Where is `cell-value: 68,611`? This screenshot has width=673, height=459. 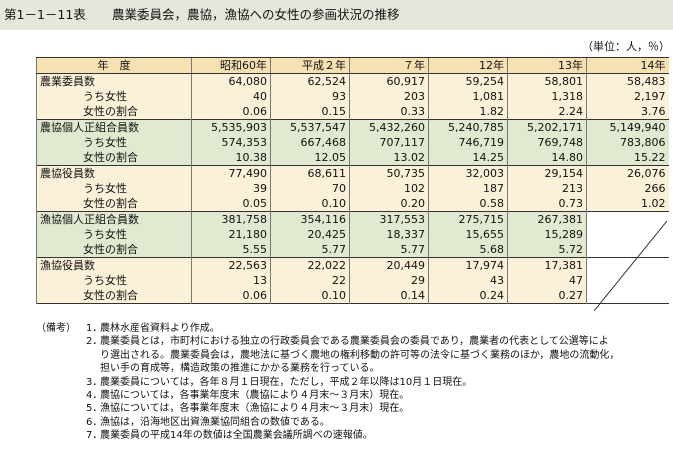
cell-value: 68,611 is located at coordinates (310, 173).